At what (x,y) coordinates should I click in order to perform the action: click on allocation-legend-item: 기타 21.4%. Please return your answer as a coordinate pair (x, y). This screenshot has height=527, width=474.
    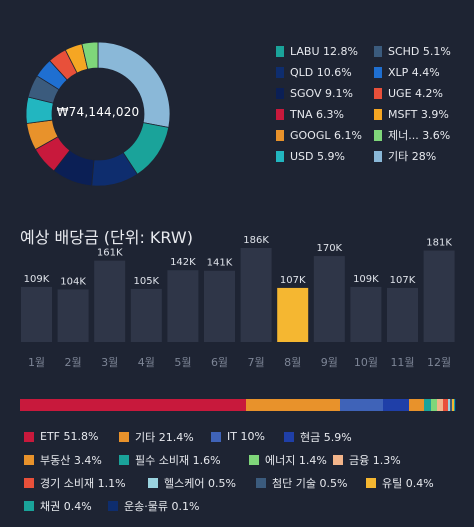
    Looking at the image, I should click on (165, 437).